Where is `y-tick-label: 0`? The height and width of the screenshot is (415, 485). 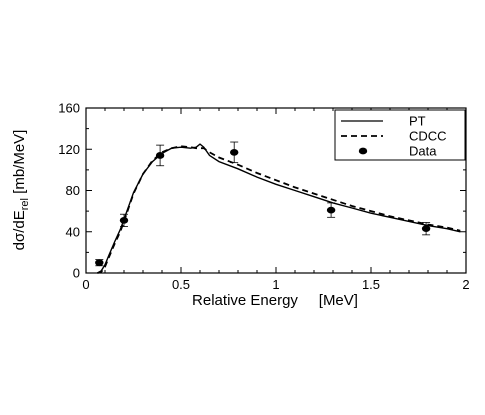 y-tick-label: 0 is located at coordinates (76, 273).